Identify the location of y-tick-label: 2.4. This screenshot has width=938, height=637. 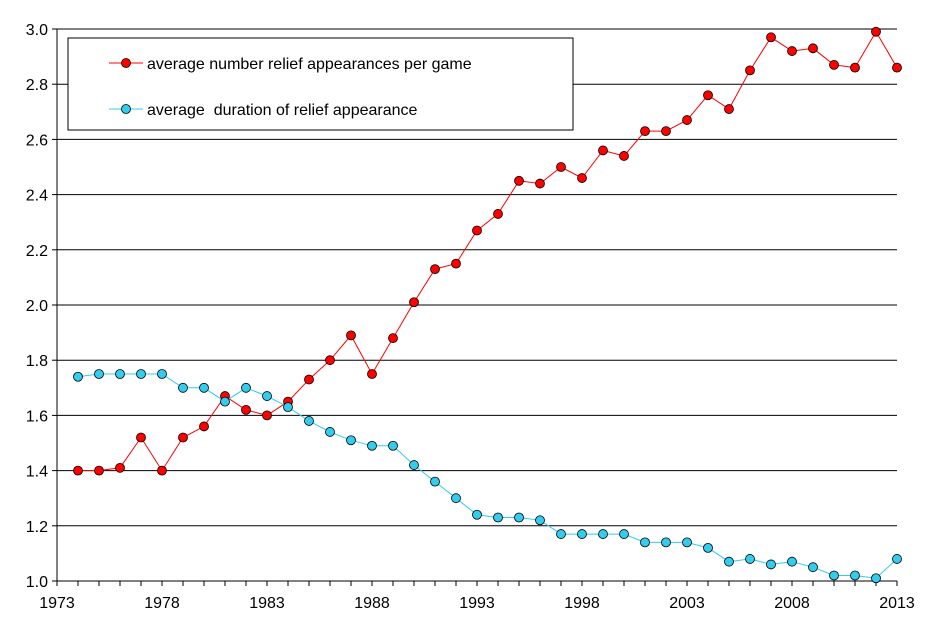
(37, 196).